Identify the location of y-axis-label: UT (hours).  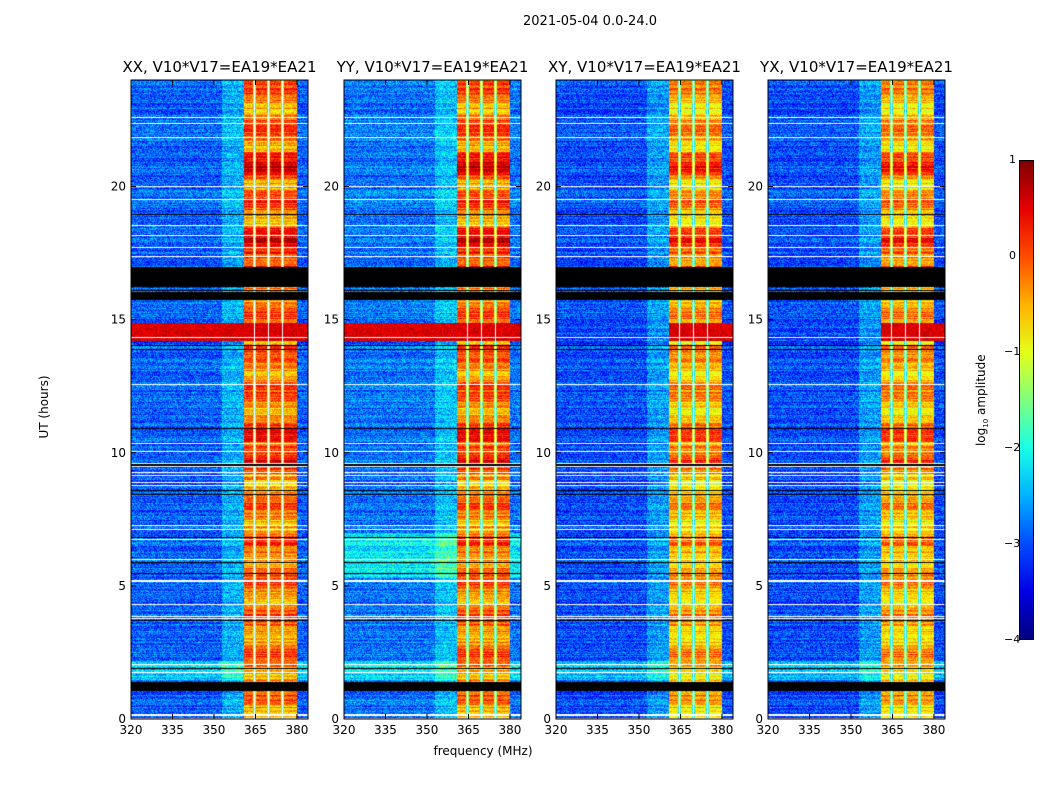
(44, 407).